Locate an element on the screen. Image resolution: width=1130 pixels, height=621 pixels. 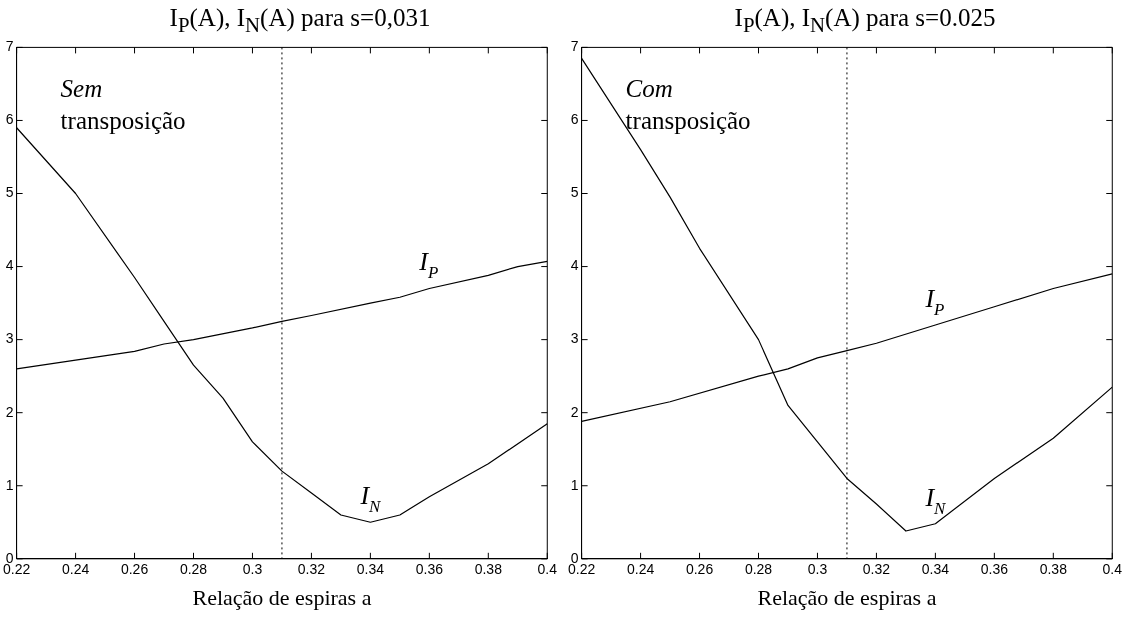
chart-title: I$_{P}$(A), I$_{N}$(A) para s=0,031 is located at coordinates (300, 21).